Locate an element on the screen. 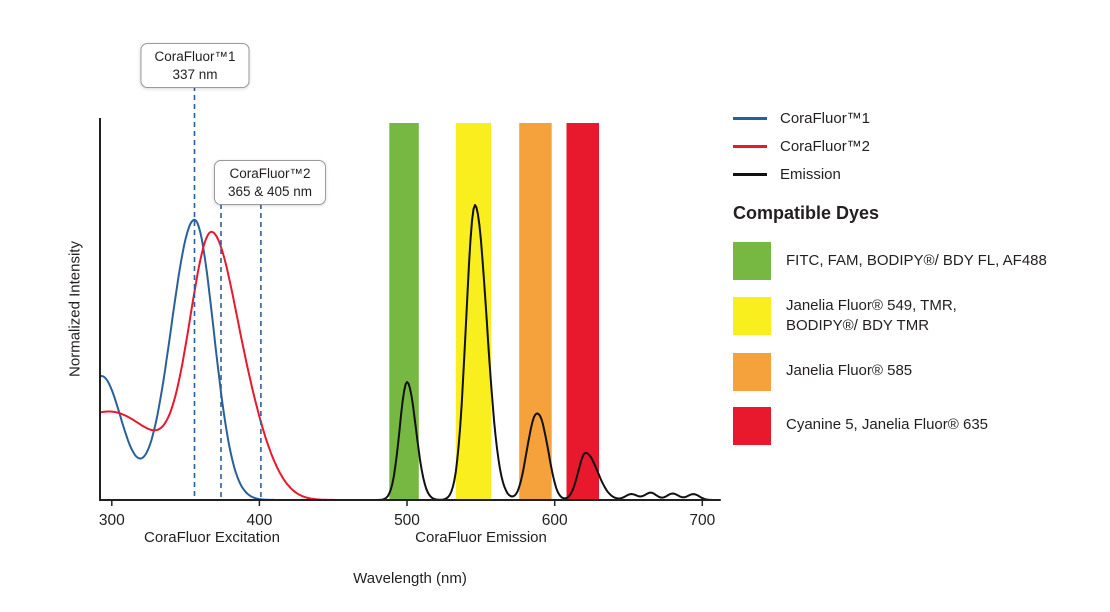 This screenshot has height=612, width=1110. legend-series-label: CoraFluor™2 is located at coordinates (825, 146).